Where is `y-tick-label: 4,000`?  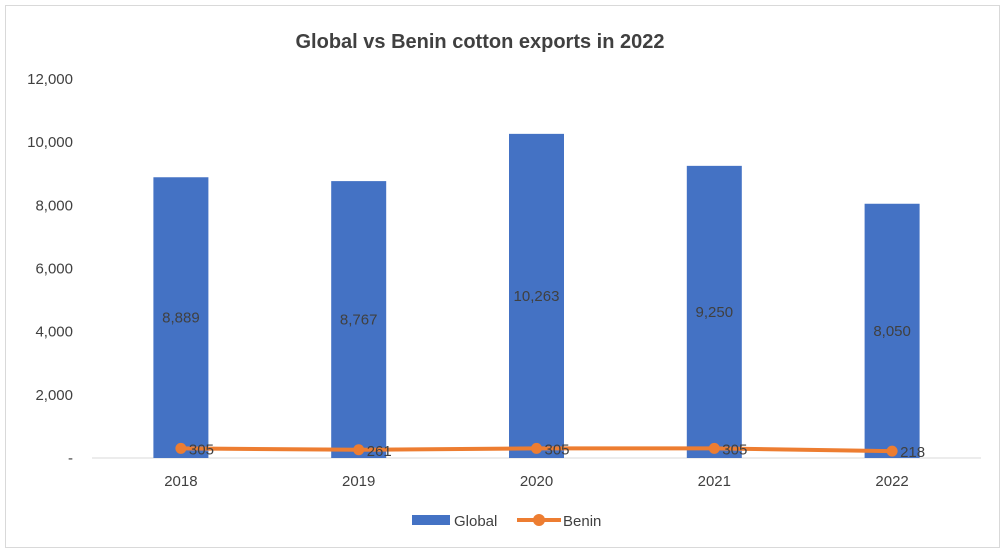
y-tick-label: 4,000 is located at coordinates (54, 332).